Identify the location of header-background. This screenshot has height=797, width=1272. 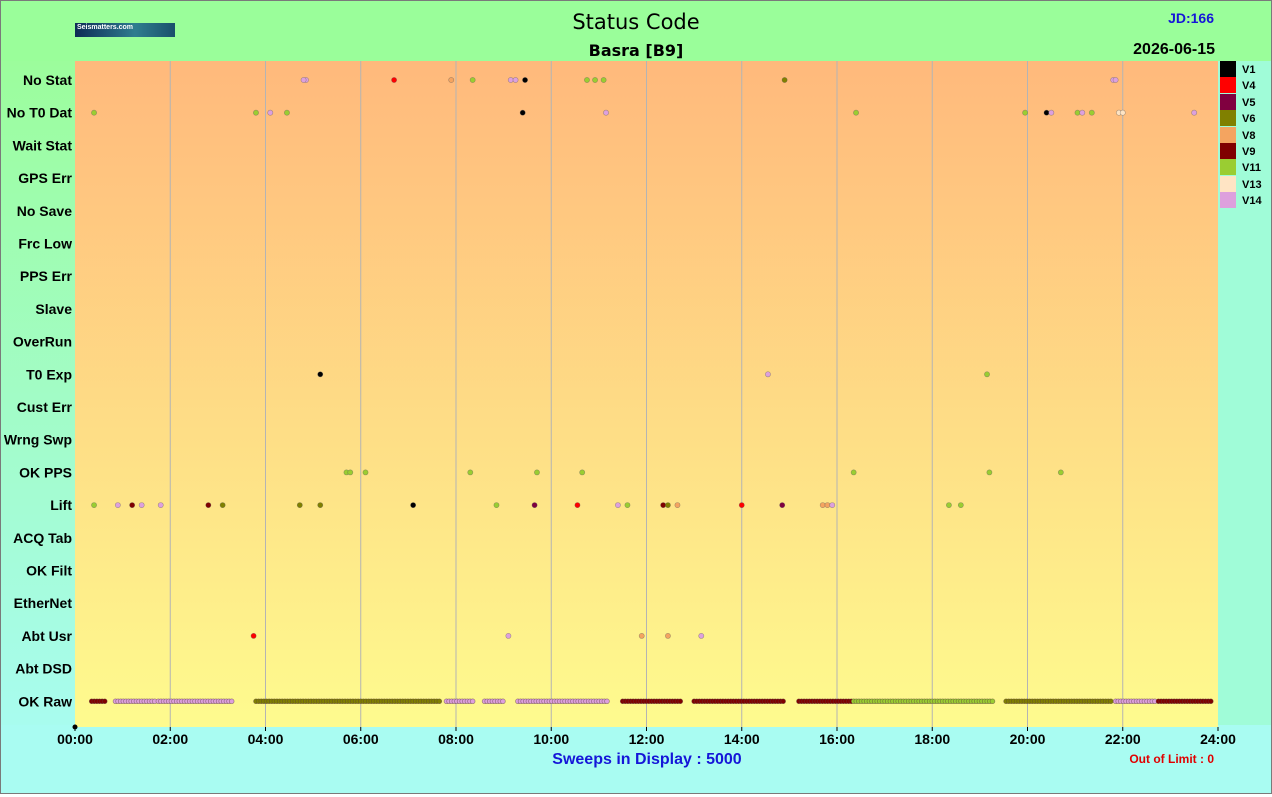
(636, 33).